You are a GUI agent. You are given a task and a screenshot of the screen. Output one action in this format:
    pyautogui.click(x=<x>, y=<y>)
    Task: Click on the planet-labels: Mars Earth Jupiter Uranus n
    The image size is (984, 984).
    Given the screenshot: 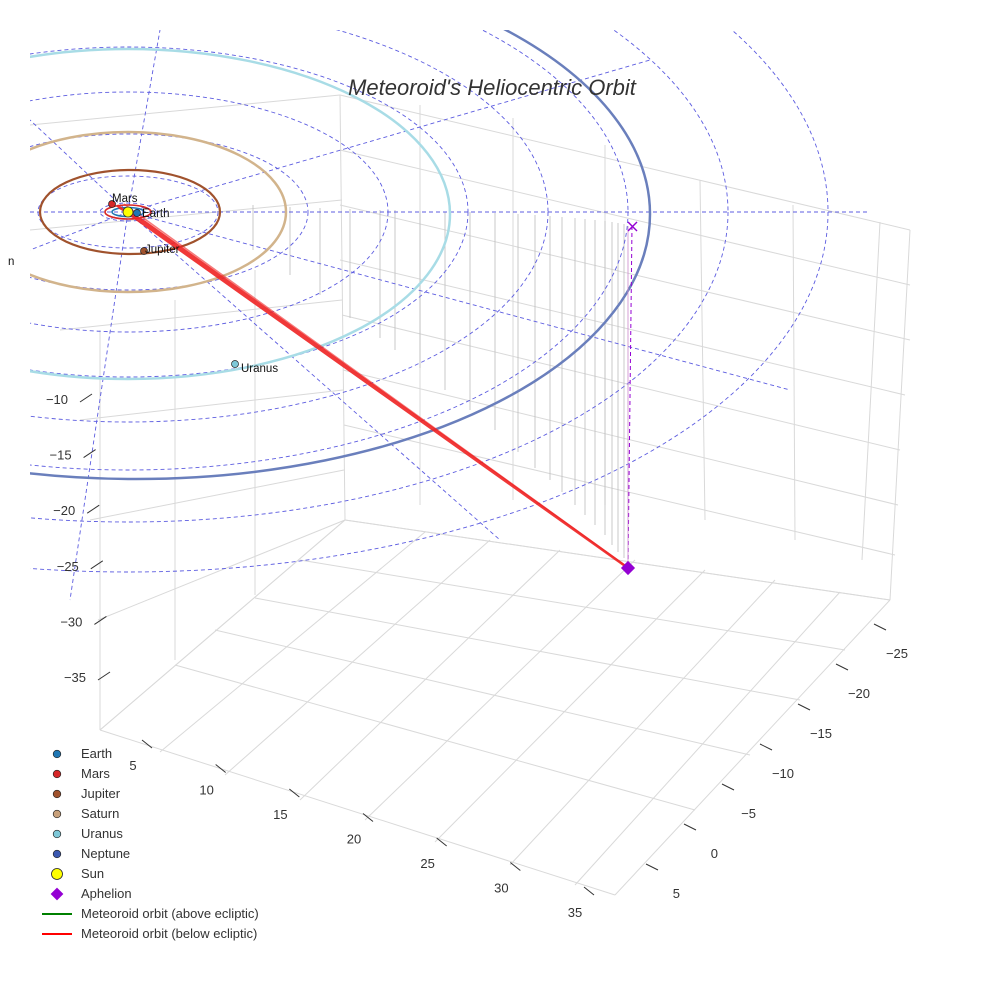 What is the action you would take?
    pyautogui.click(x=143, y=284)
    